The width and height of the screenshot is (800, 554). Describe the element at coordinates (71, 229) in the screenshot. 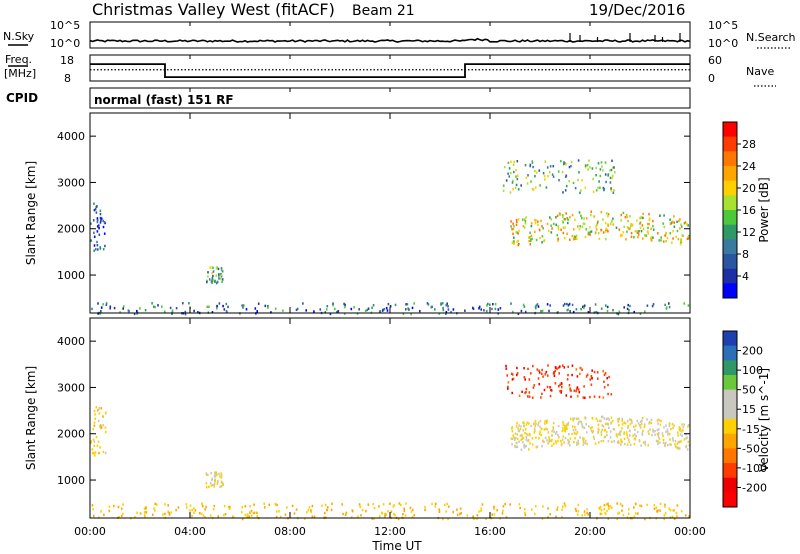

I see `ytick-label: 2000` at that location.